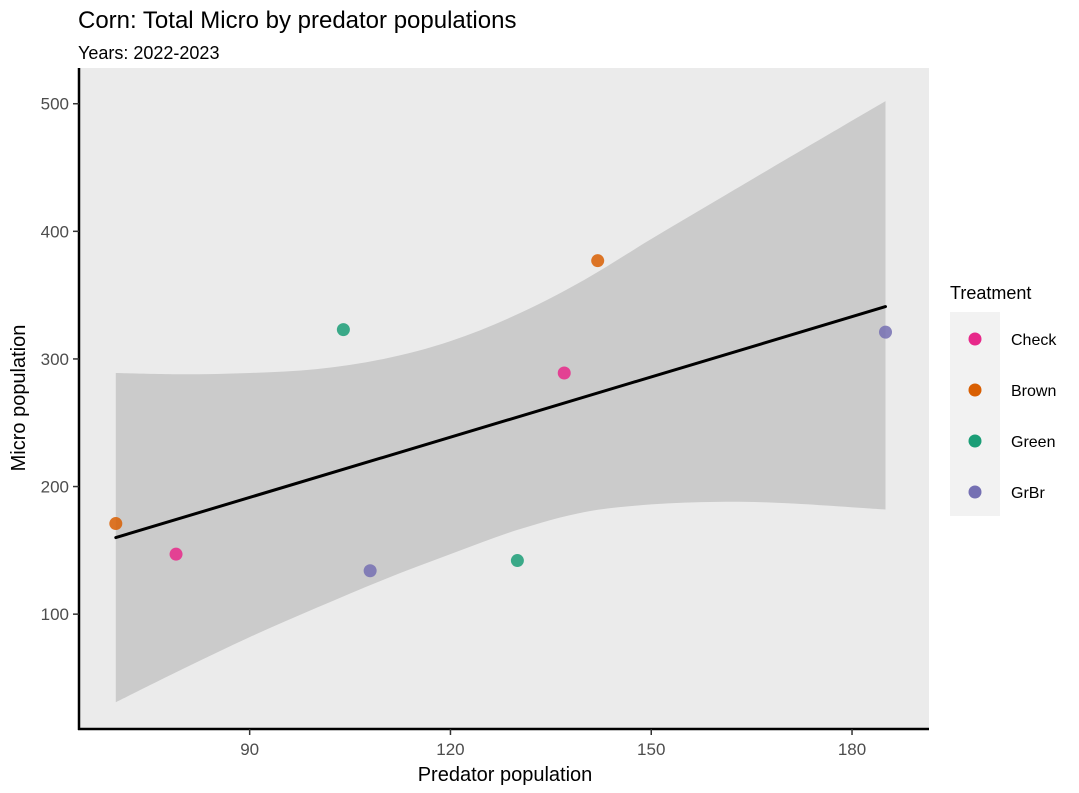 The height and width of the screenshot is (793, 1079). I want to click on legend-label-grbr: GrBr, so click(1028, 493).